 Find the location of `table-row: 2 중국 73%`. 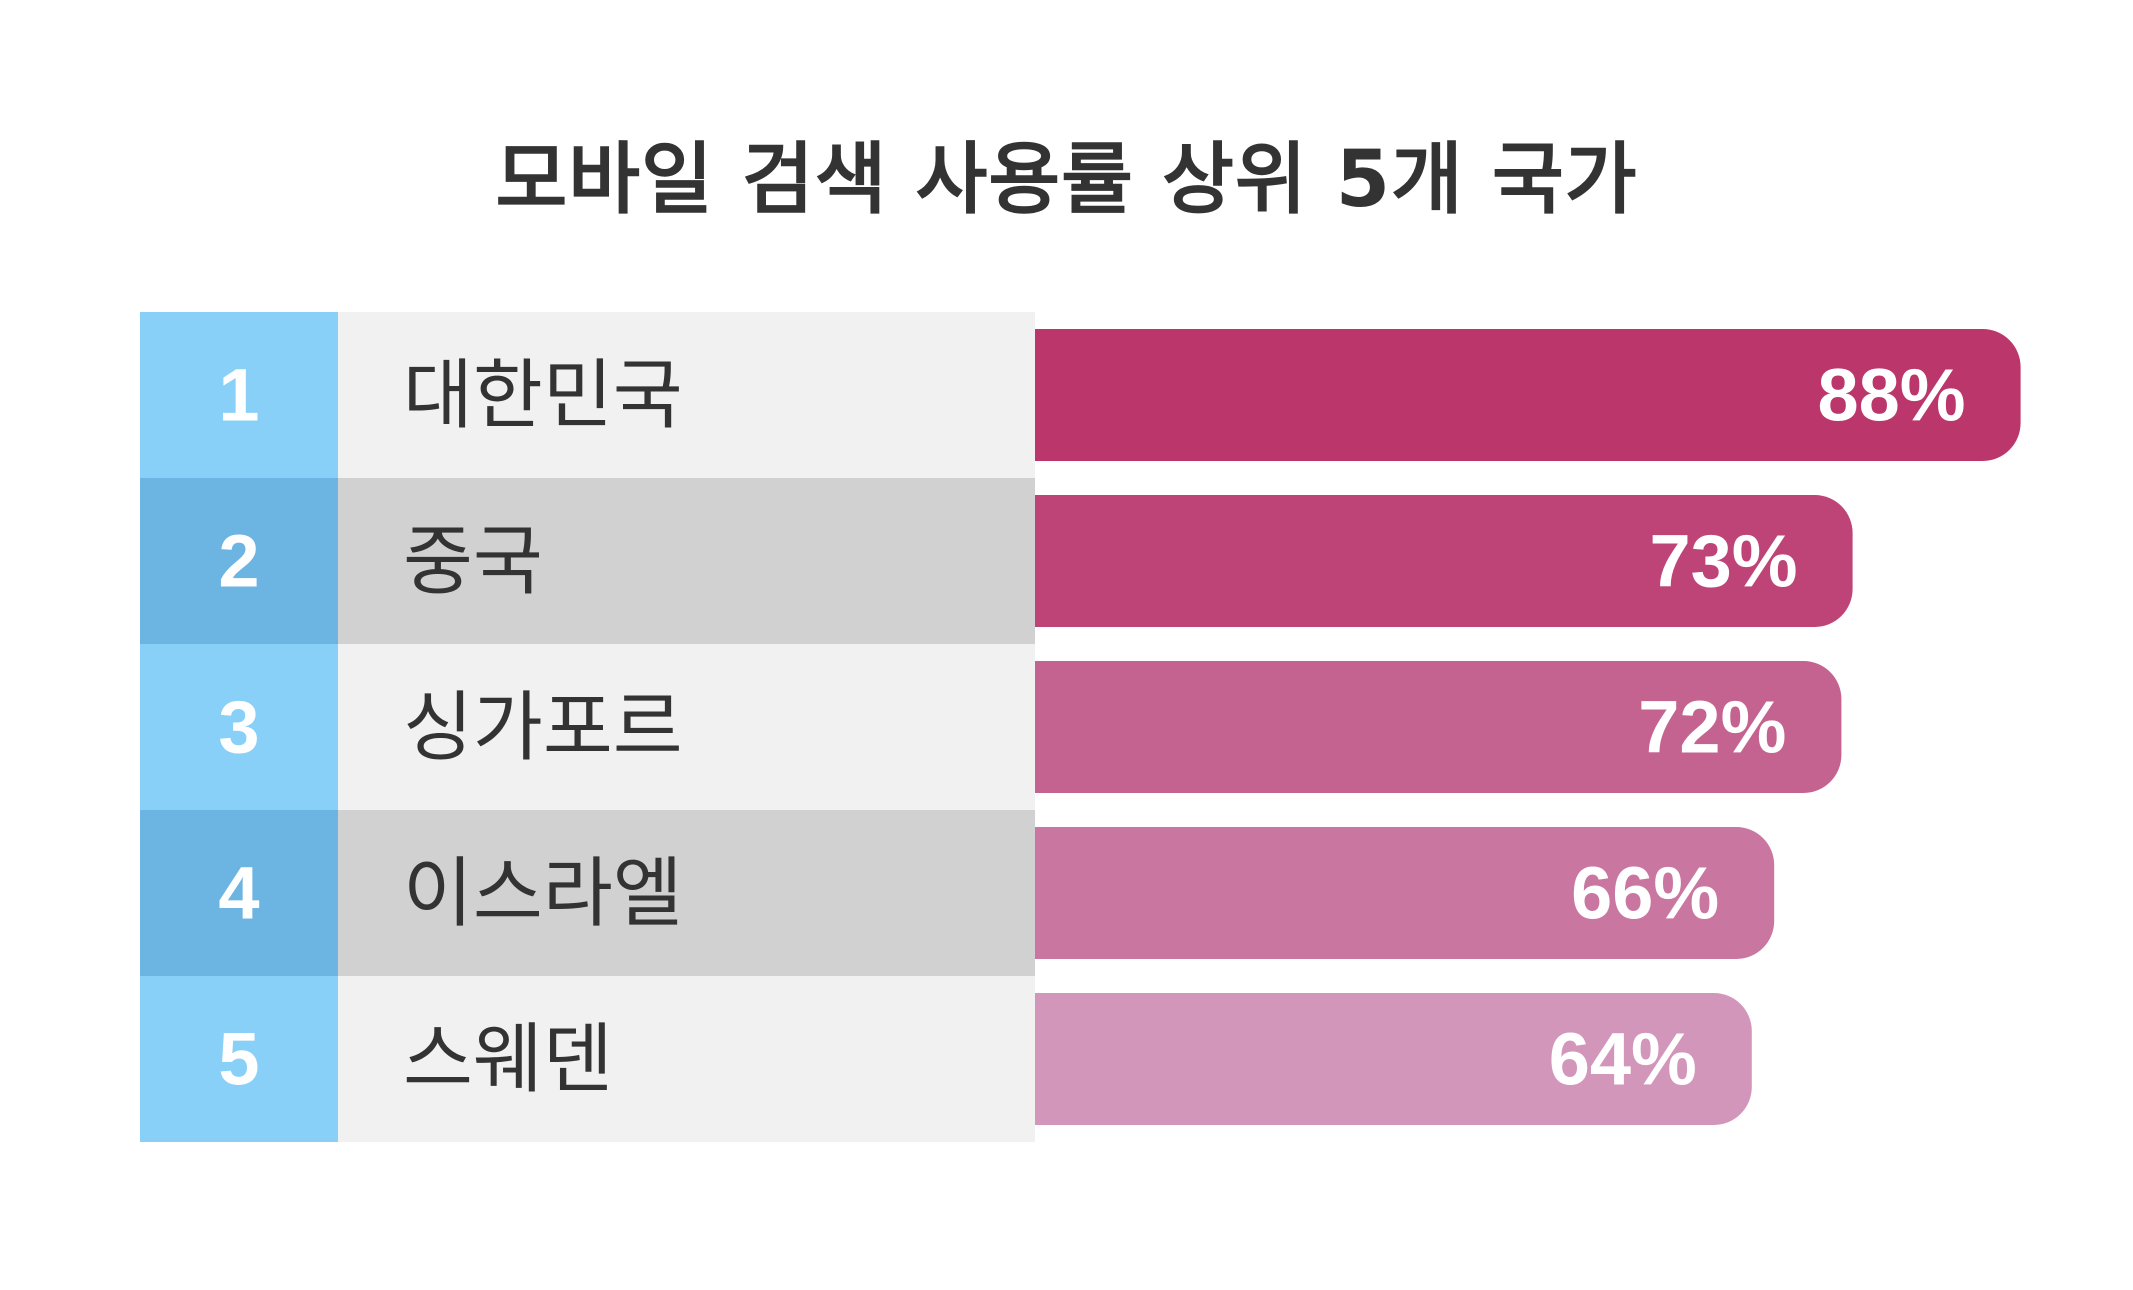

table-row: 2 중국 73% is located at coordinates (996, 561).